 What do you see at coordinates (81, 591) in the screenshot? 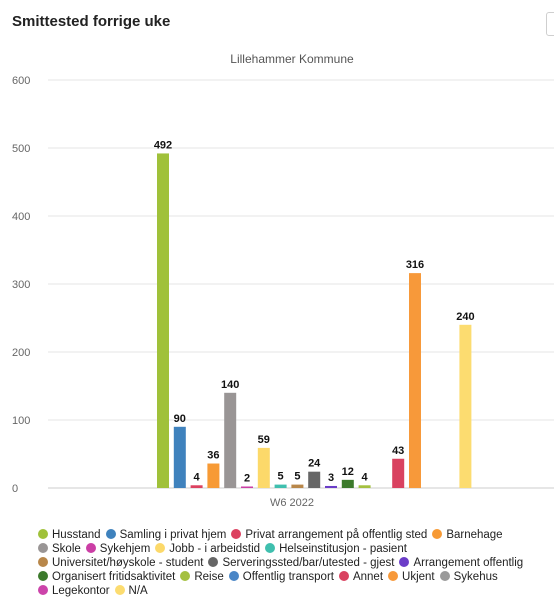
I see `legend-label: Legekontor` at bounding box center [81, 591].